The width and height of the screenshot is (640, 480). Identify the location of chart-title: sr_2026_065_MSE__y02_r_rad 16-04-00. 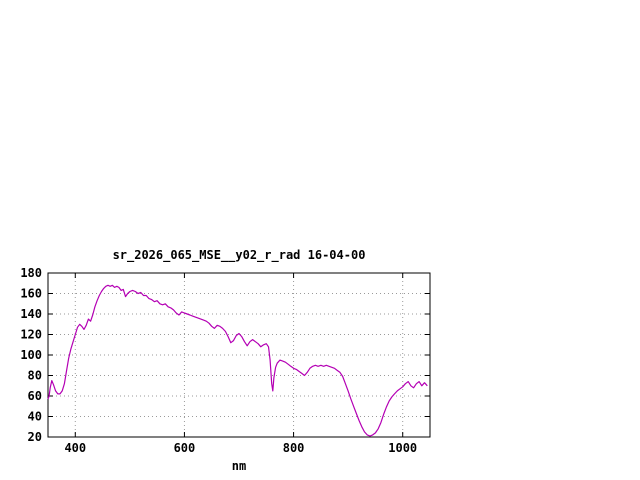
(239, 255).